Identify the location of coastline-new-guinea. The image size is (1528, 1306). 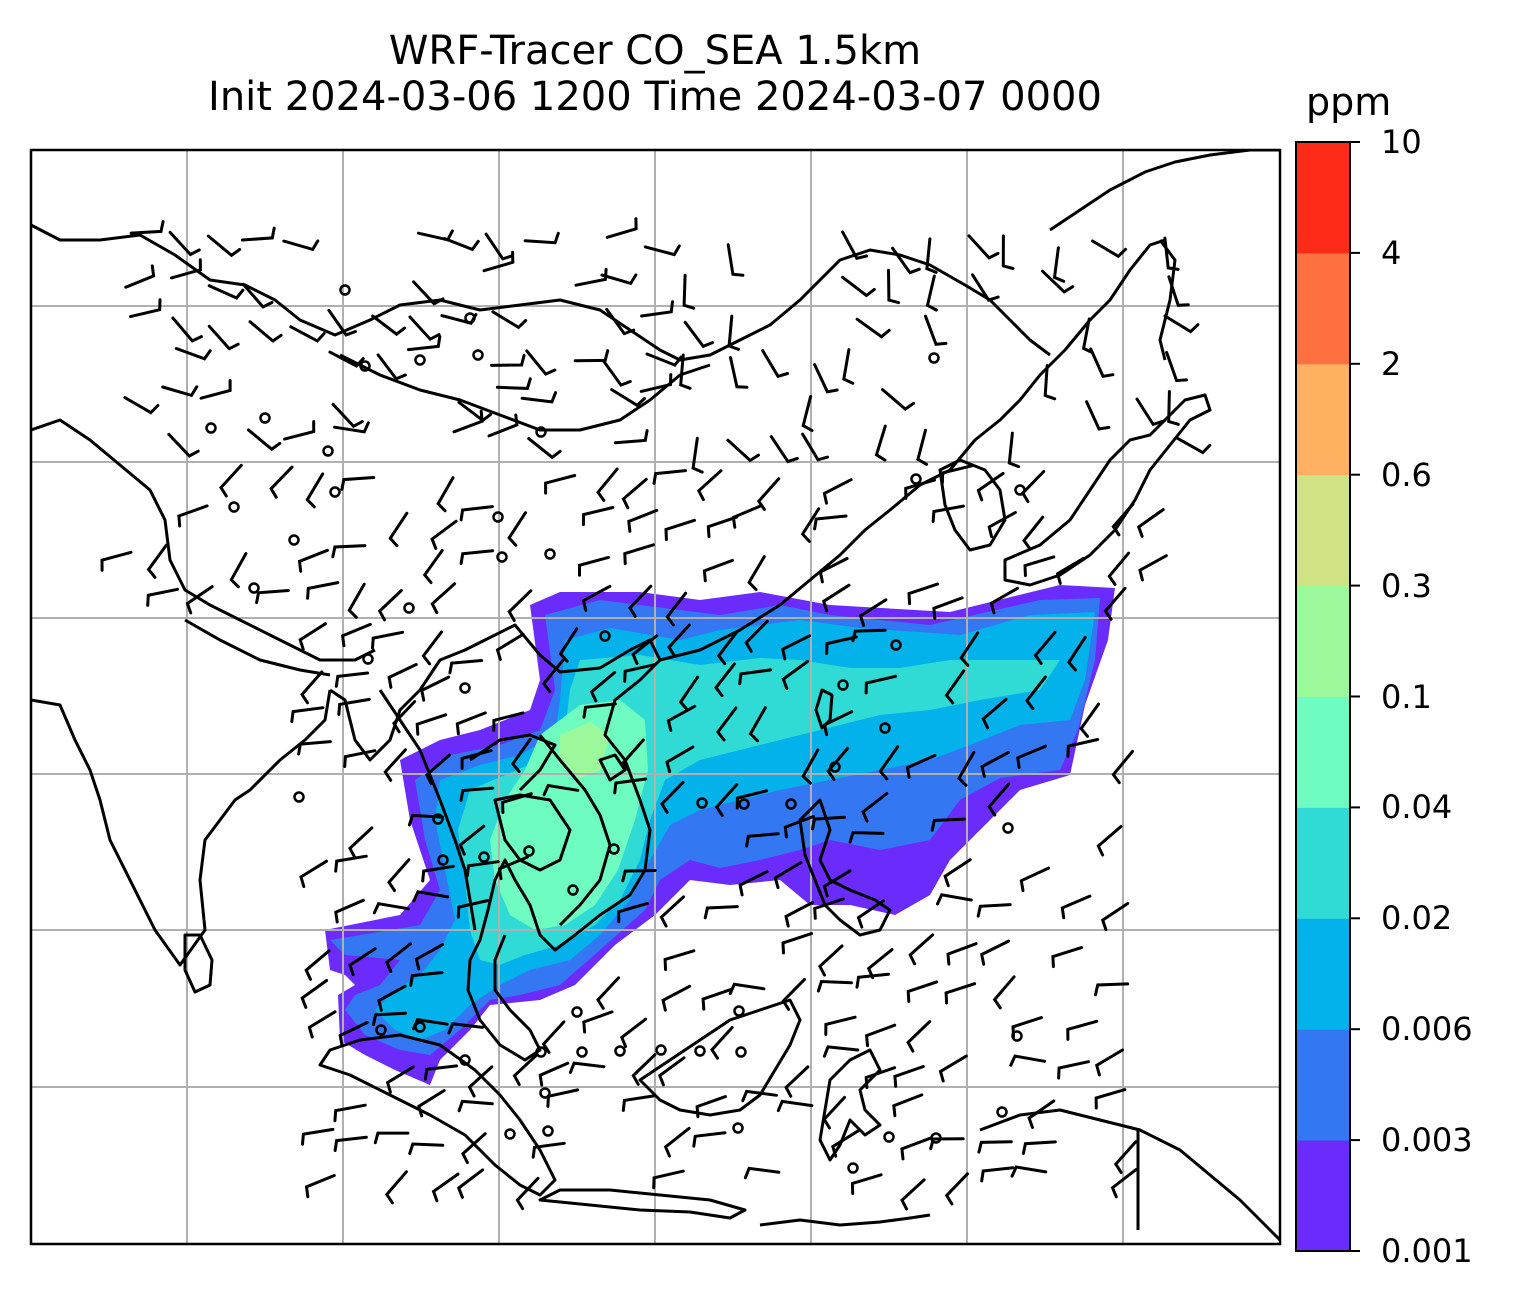
(1129, 1175).